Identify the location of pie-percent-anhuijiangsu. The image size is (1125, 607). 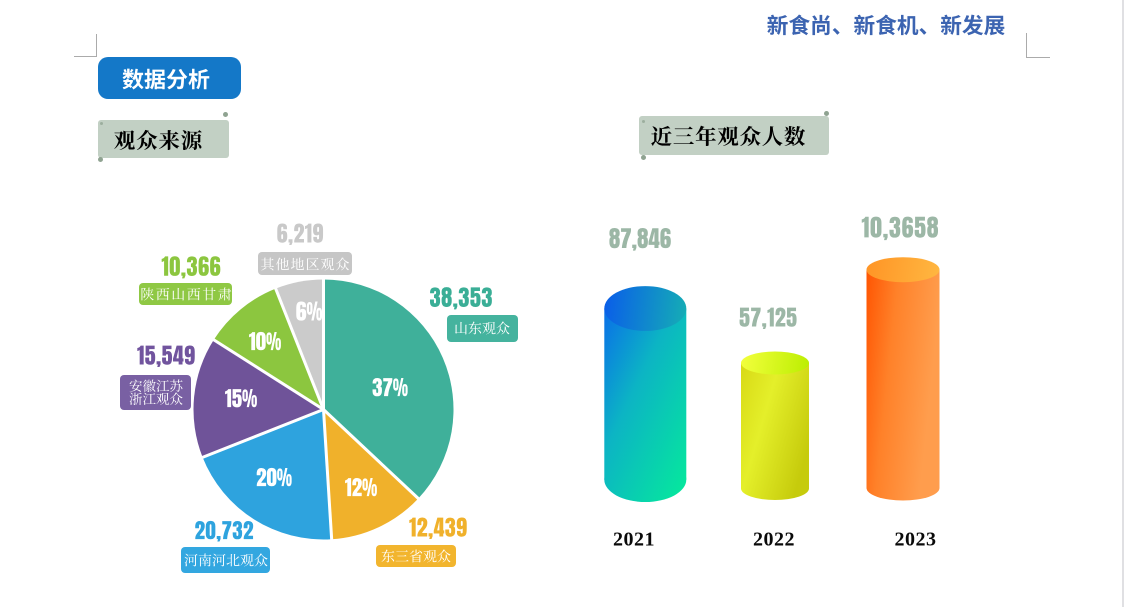
(240, 397).